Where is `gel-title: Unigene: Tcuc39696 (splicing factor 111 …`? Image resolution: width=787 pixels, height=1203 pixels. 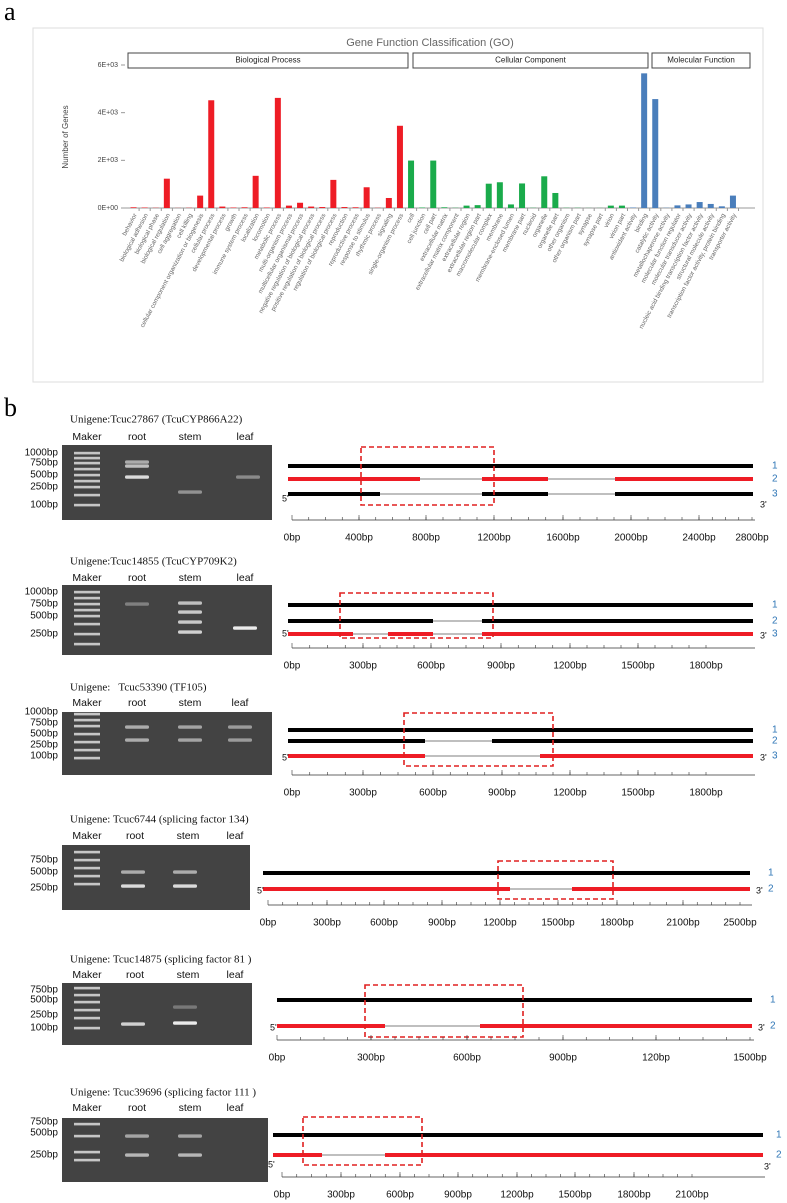
gel-title: Unigene: Tcuc39696 (splicing factor 111 … is located at coordinates (163, 1093).